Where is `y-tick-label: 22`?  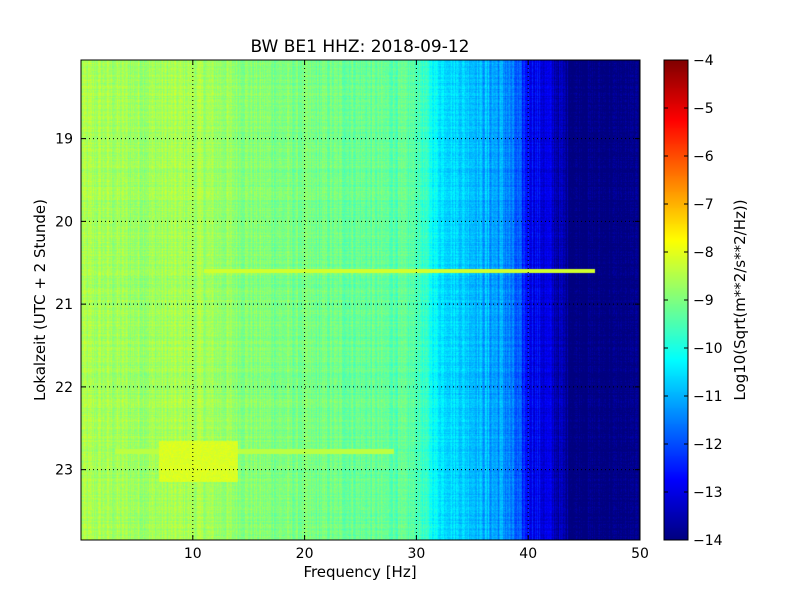 y-tick-label: 22 is located at coordinates (64, 388).